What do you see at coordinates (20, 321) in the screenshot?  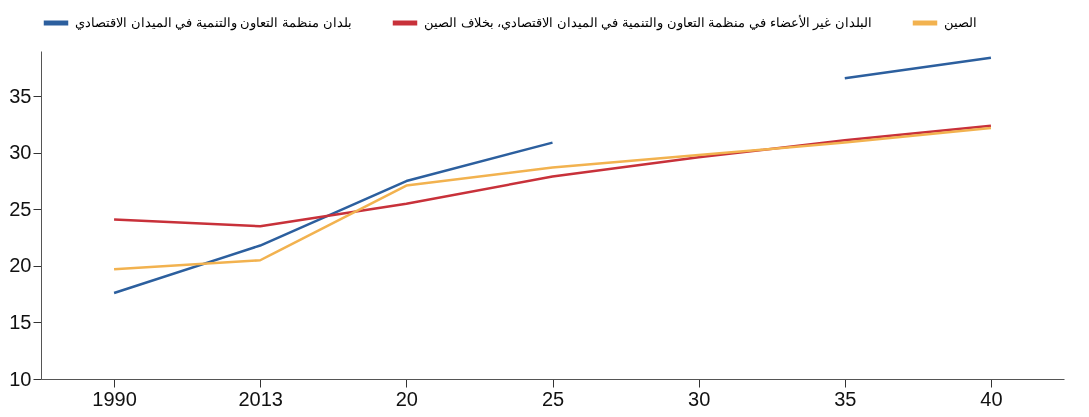 I see `y-tick-label: 15` at bounding box center [20, 321].